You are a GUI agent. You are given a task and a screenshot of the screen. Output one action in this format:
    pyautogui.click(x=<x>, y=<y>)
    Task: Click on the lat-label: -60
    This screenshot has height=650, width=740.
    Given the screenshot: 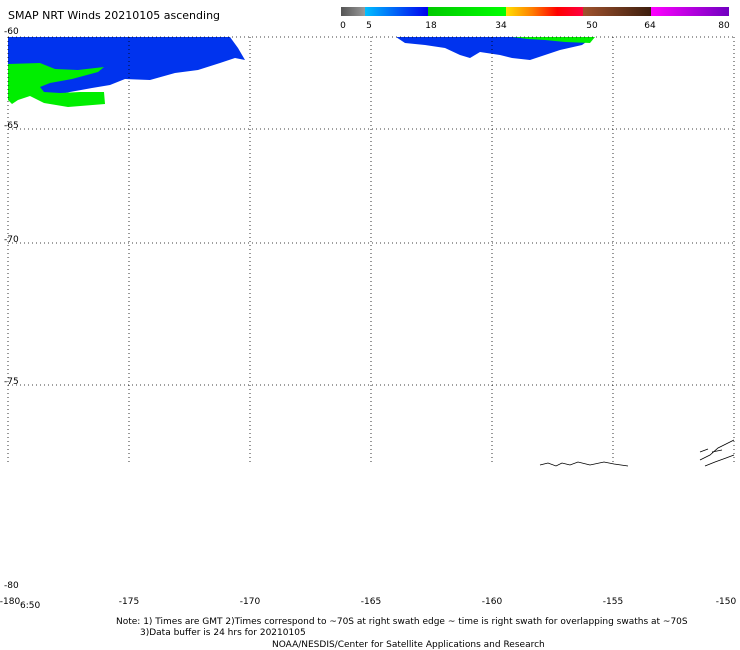 What is the action you would take?
    pyautogui.click(x=11, y=32)
    